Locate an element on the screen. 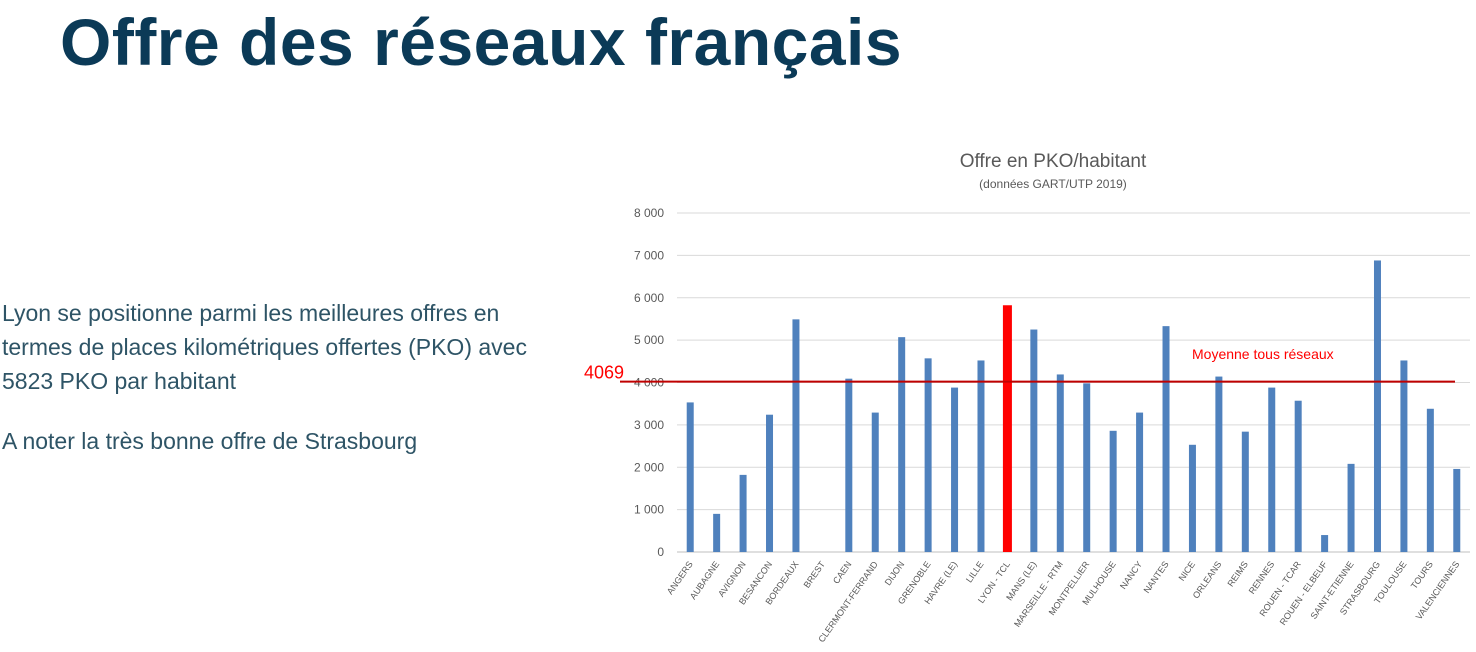 The width and height of the screenshot is (1476, 652). y-tick-label: 1 000 is located at coordinates (649, 510).